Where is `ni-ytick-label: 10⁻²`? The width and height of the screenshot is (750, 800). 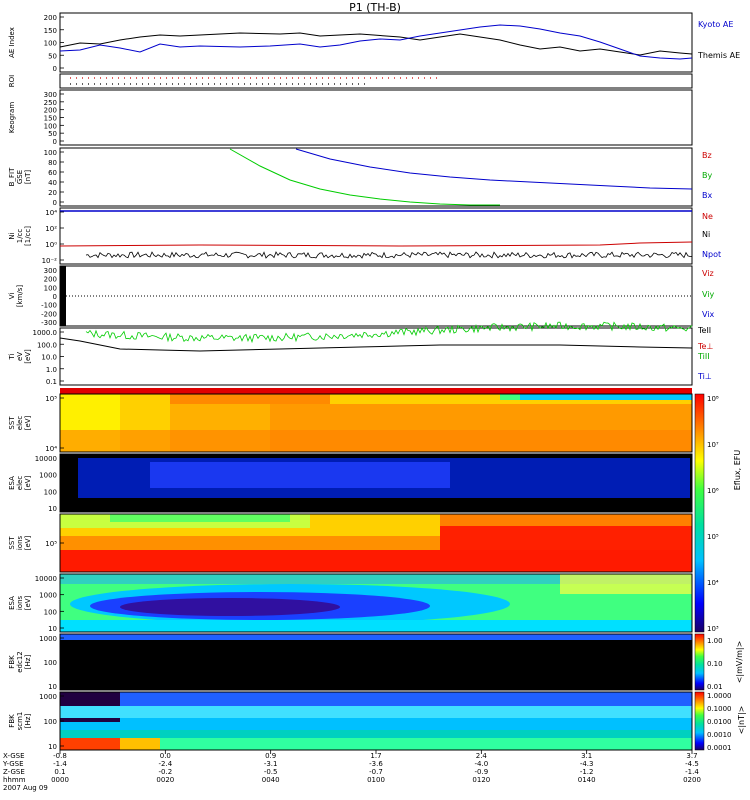
ni-ytick-label: 10⁻² is located at coordinates (50, 261).